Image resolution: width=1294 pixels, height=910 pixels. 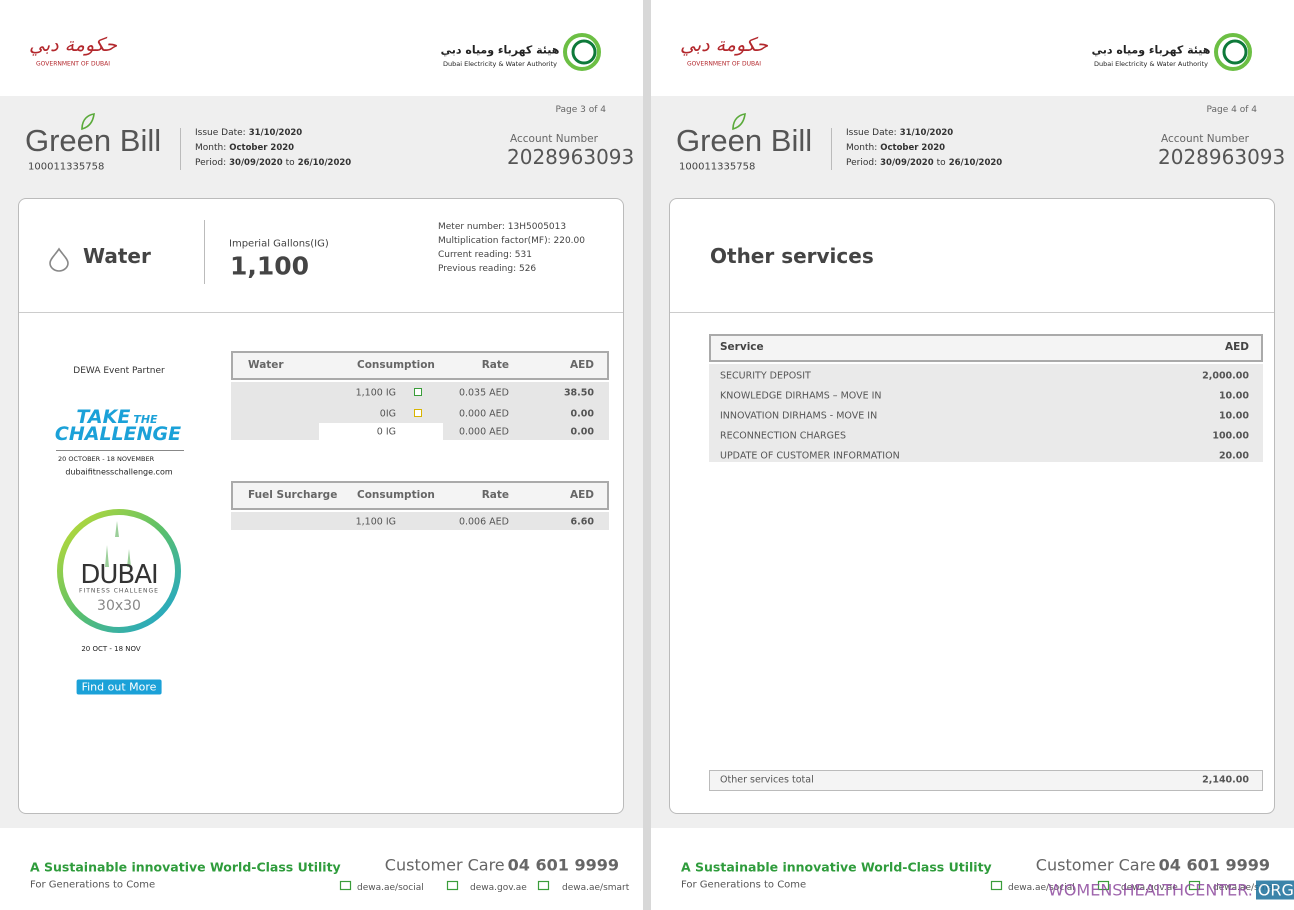 I want to click on watermark: WOMENSHEALTHCENTER. ORG, so click(x=1171, y=890).